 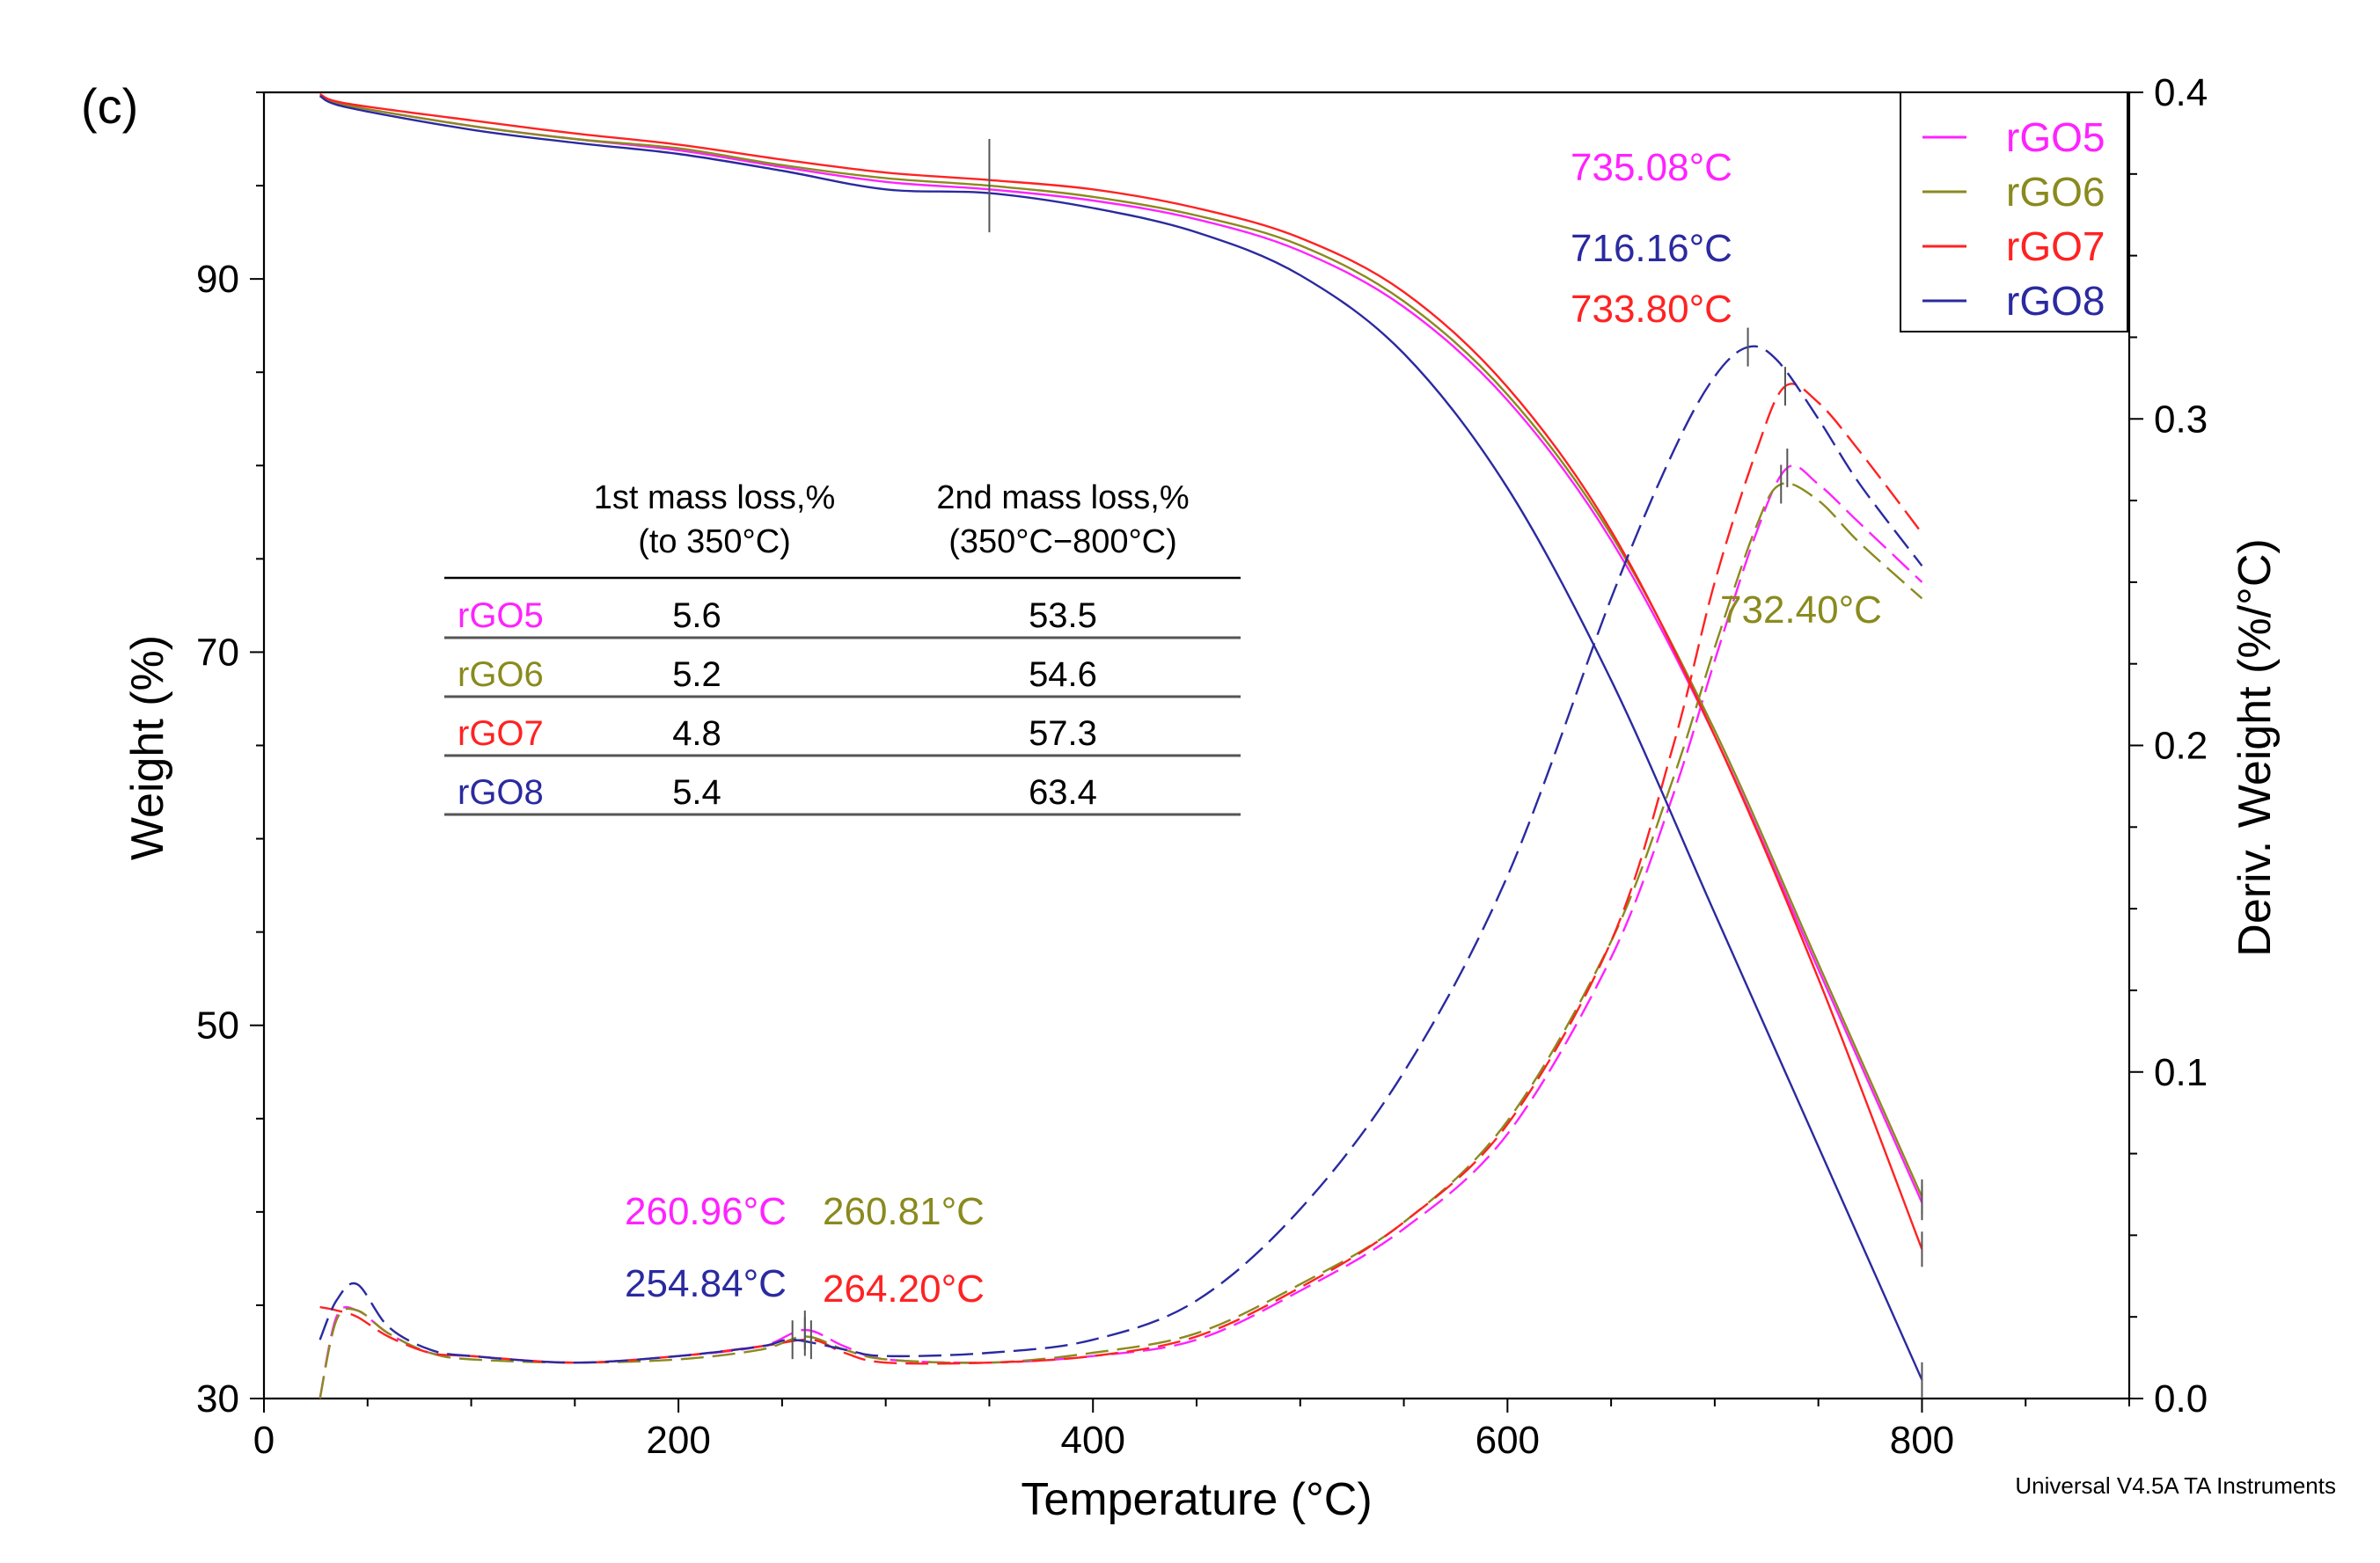 I want to click on table-row-name: rGO8, so click(x=501, y=792).